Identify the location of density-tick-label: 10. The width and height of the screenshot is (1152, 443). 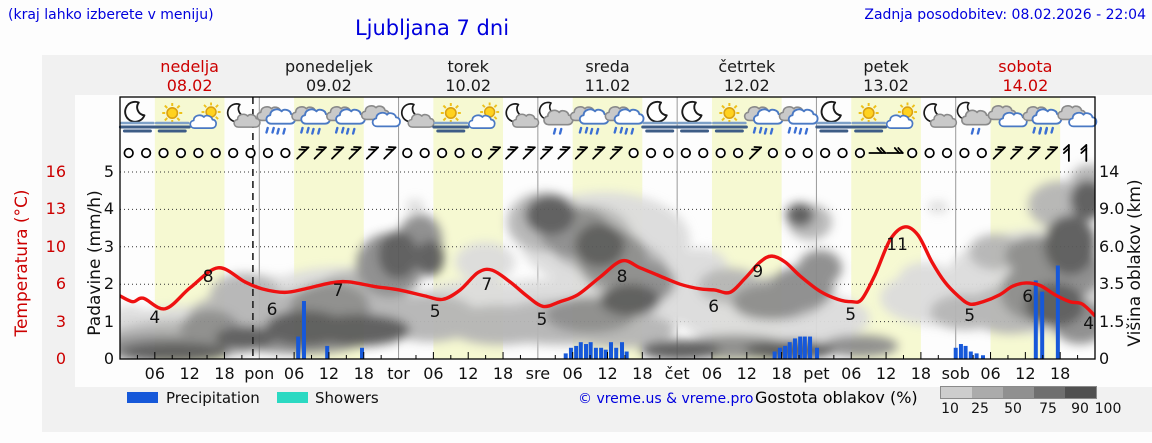
(950, 409).